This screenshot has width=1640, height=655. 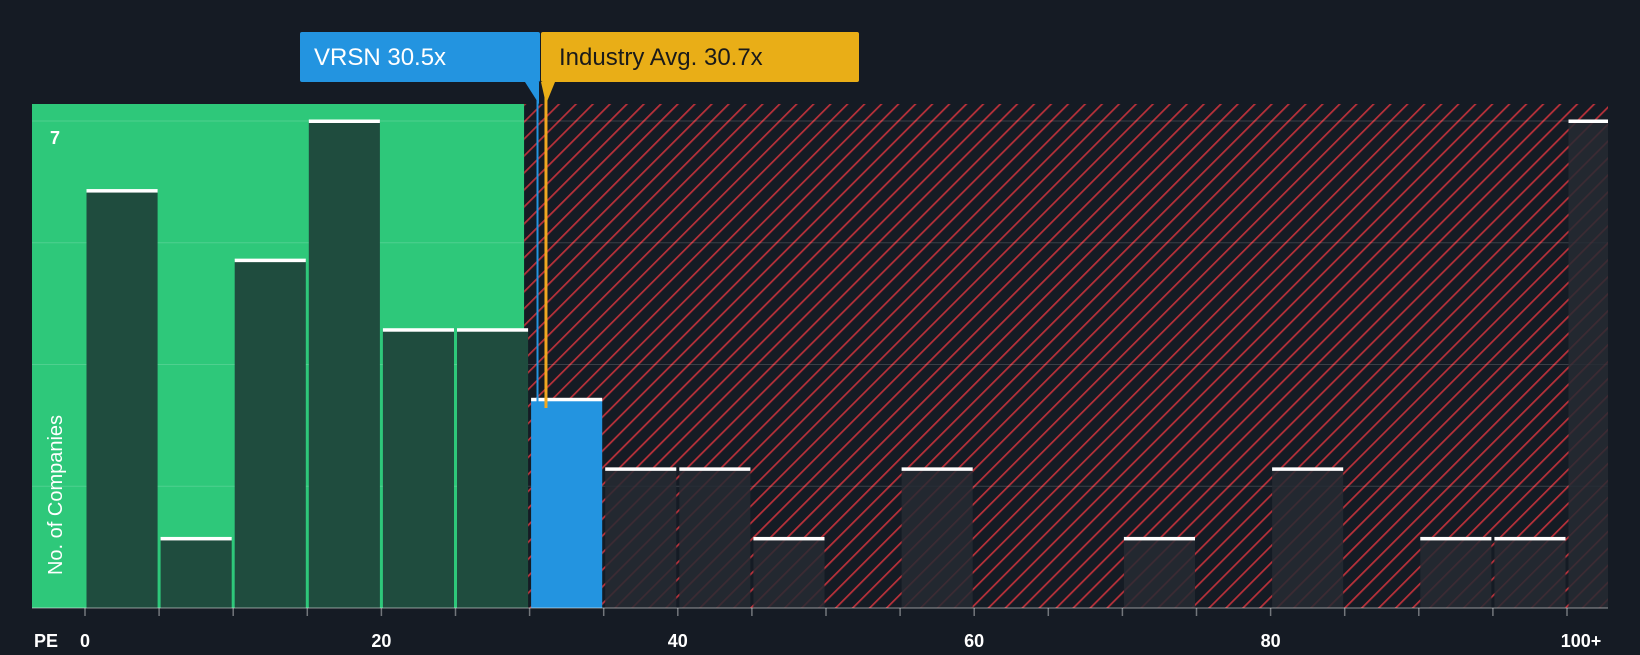 What do you see at coordinates (548, 93) in the screenshot?
I see `industry-label-pointer` at bounding box center [548, 93].